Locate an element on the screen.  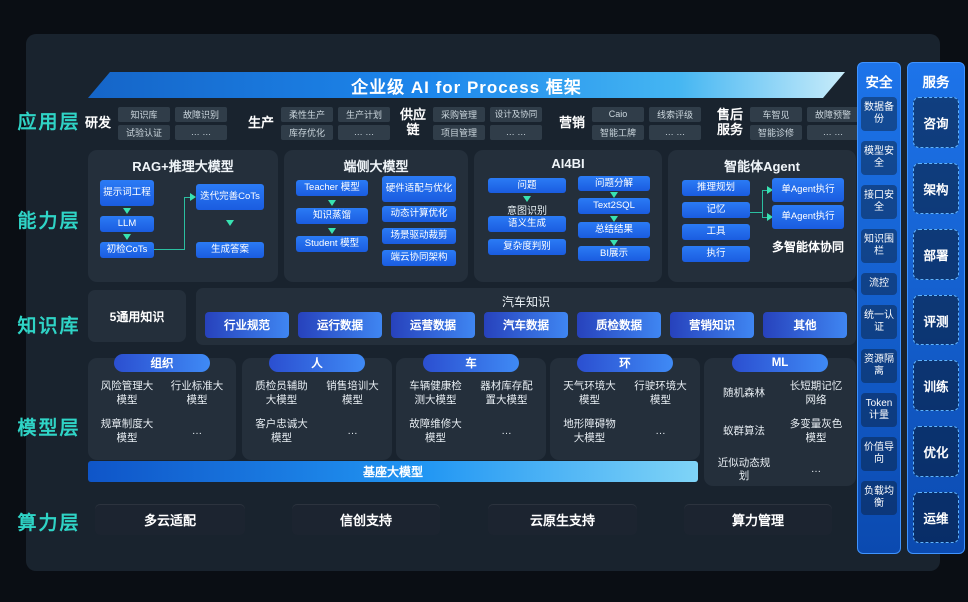
app-item: 试验认证 is located at coordinates (144, 132).